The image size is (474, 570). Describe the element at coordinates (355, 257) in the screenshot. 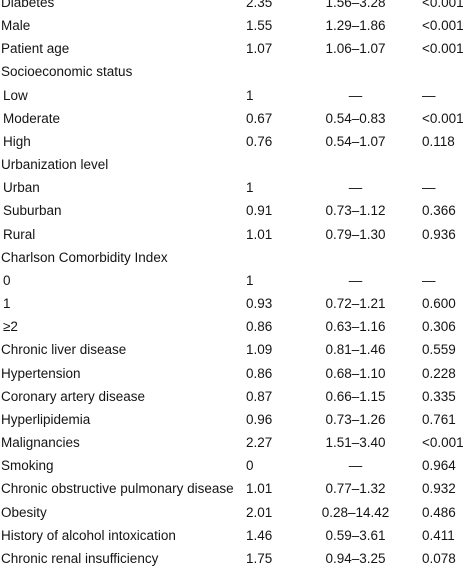

I see `confidence-interval-cell` at that location.